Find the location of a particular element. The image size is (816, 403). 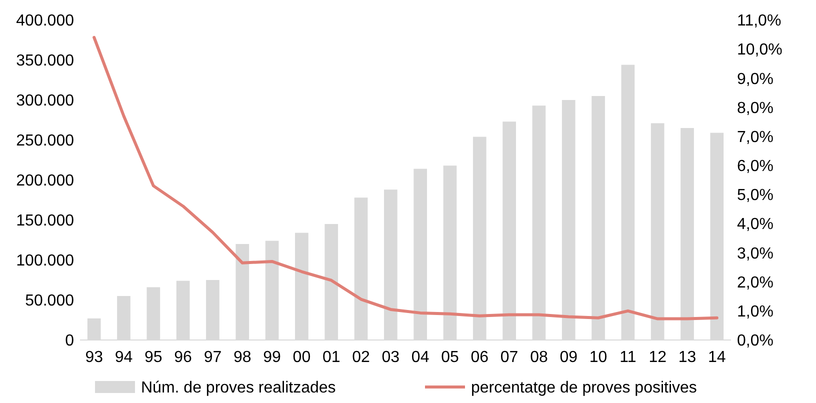

x-tick-label: 97 is located at coordinates (213, 357).